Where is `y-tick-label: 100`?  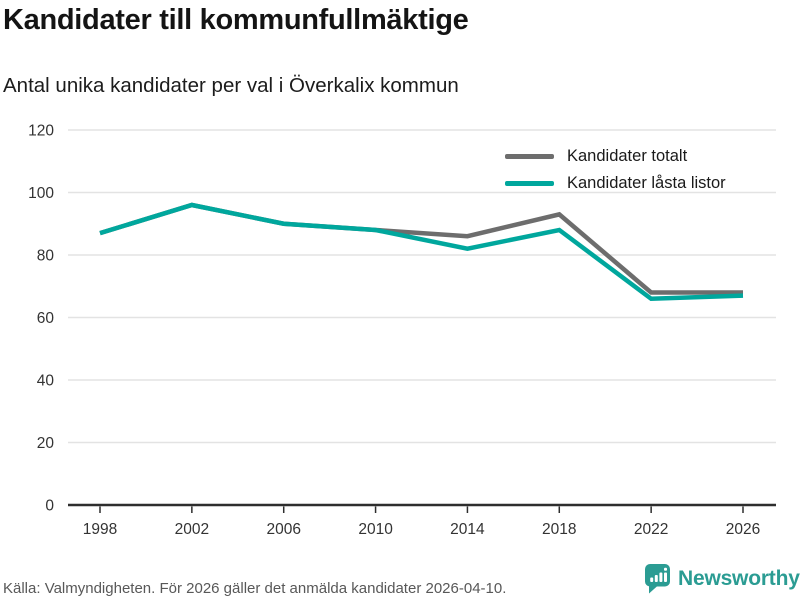
y-tick-label: 100 is located at coordinates (41, 193).